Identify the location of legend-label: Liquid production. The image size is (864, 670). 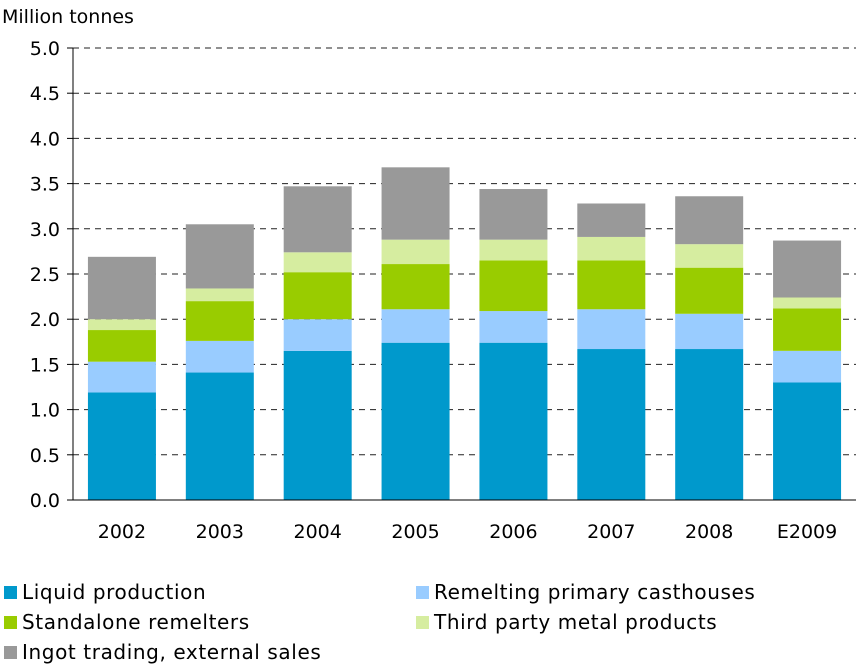
(114, 592).